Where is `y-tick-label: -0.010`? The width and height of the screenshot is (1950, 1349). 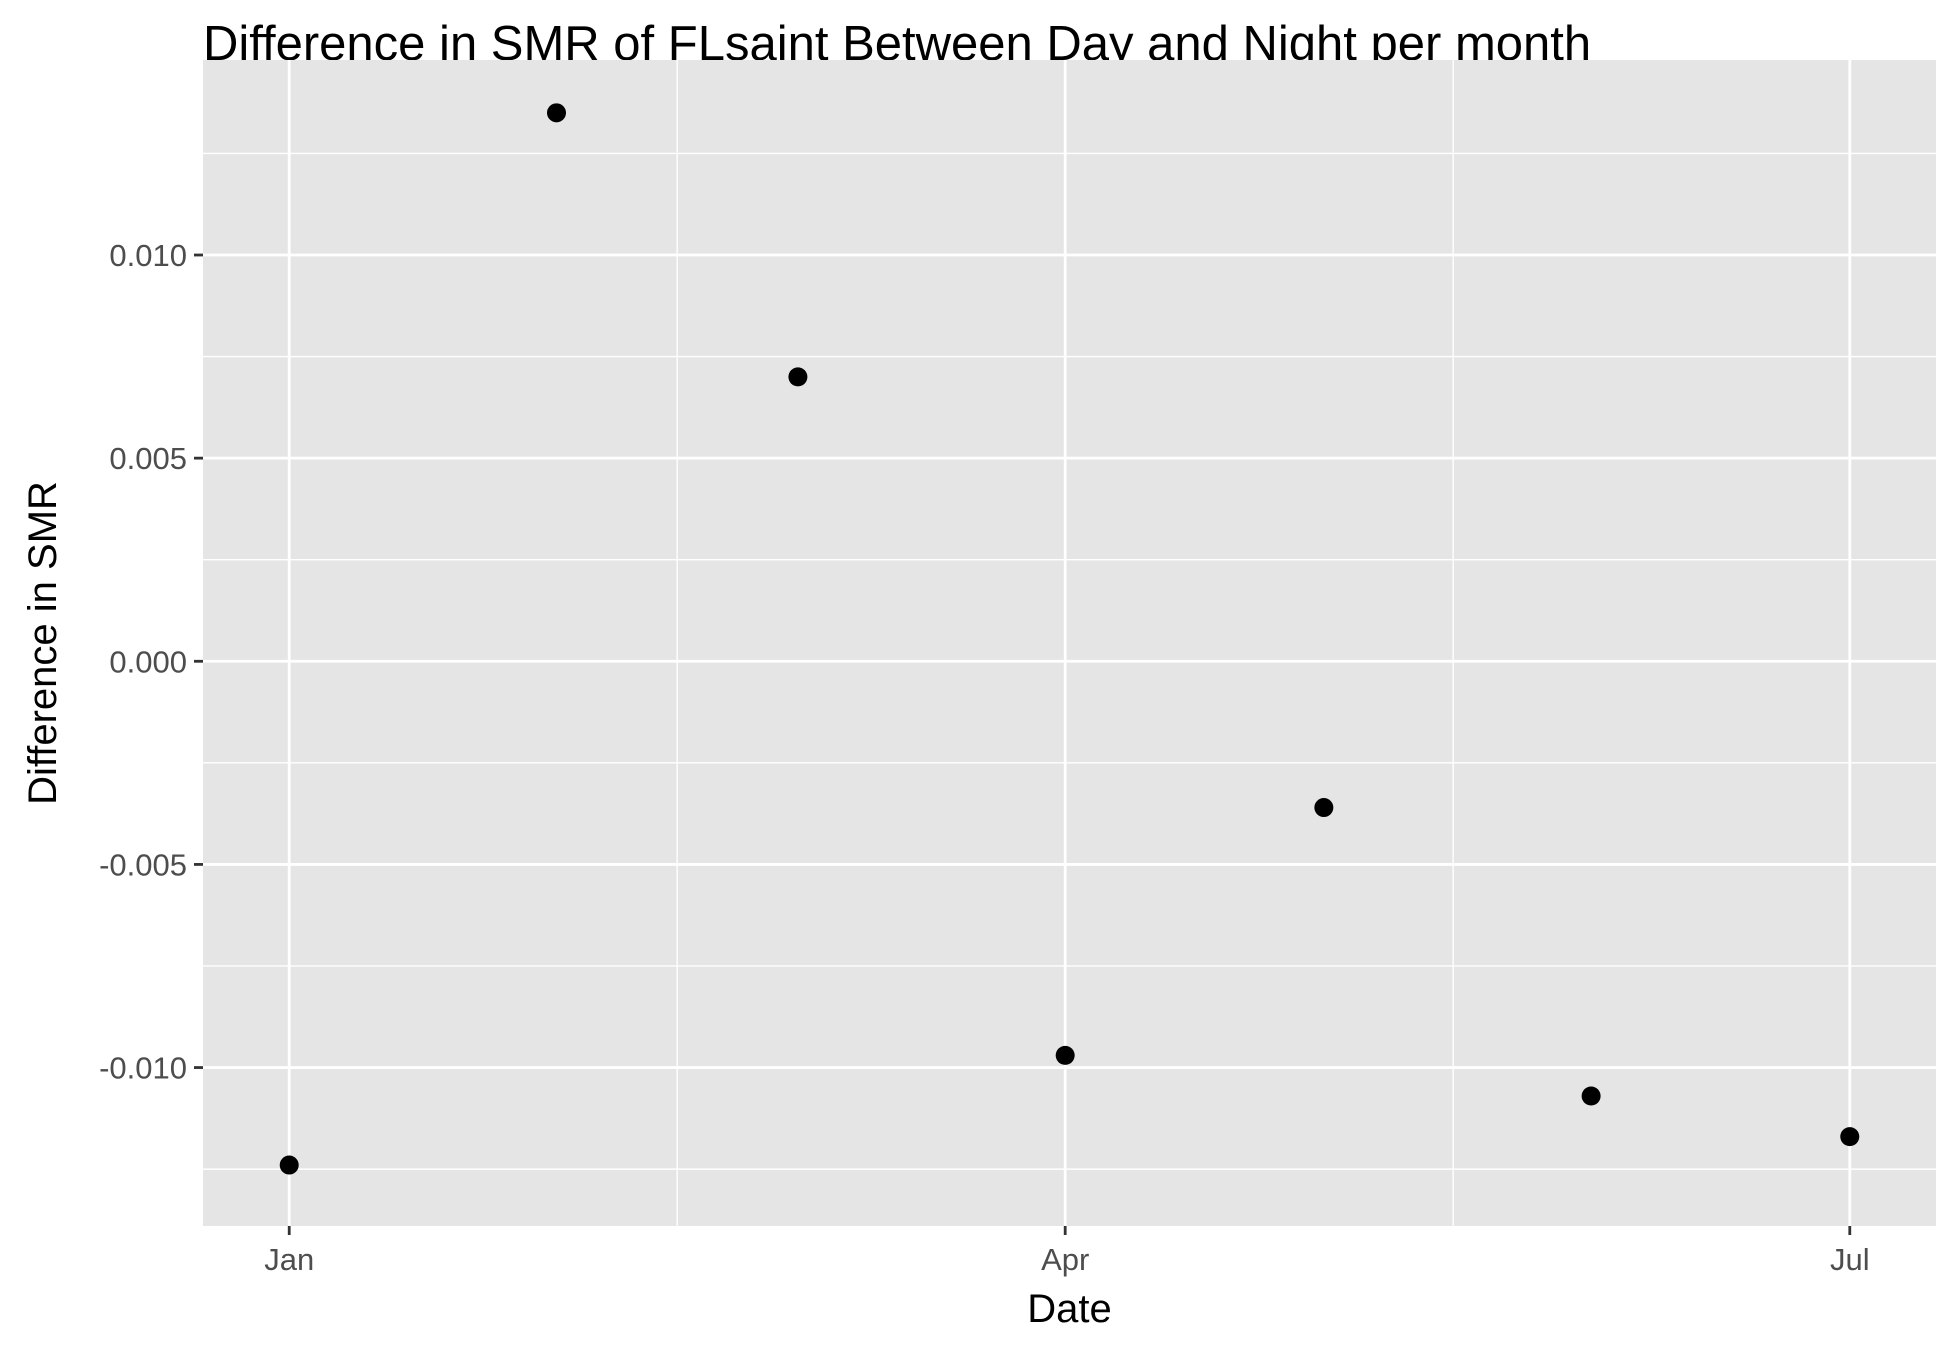 y-tick-label: -0.010 is located at coordinates (143, 1068).